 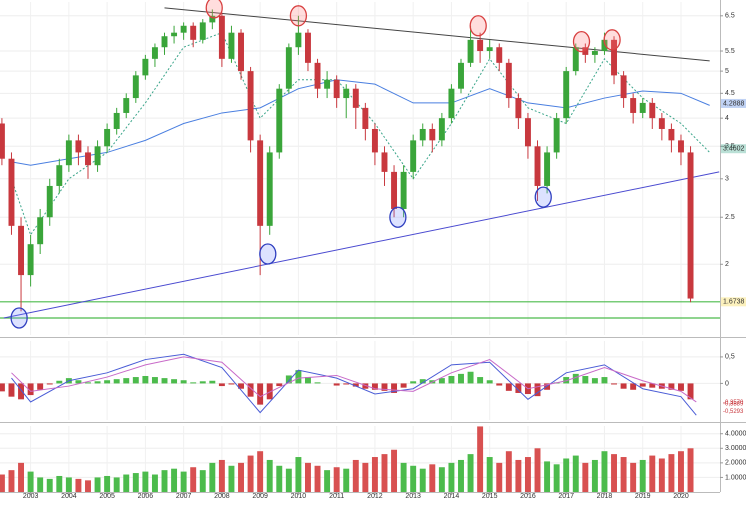 What do you see at coordinates (734, 149) in the screenshot?
I see `level-label: 3.4602` at bounding box center [734, 149].